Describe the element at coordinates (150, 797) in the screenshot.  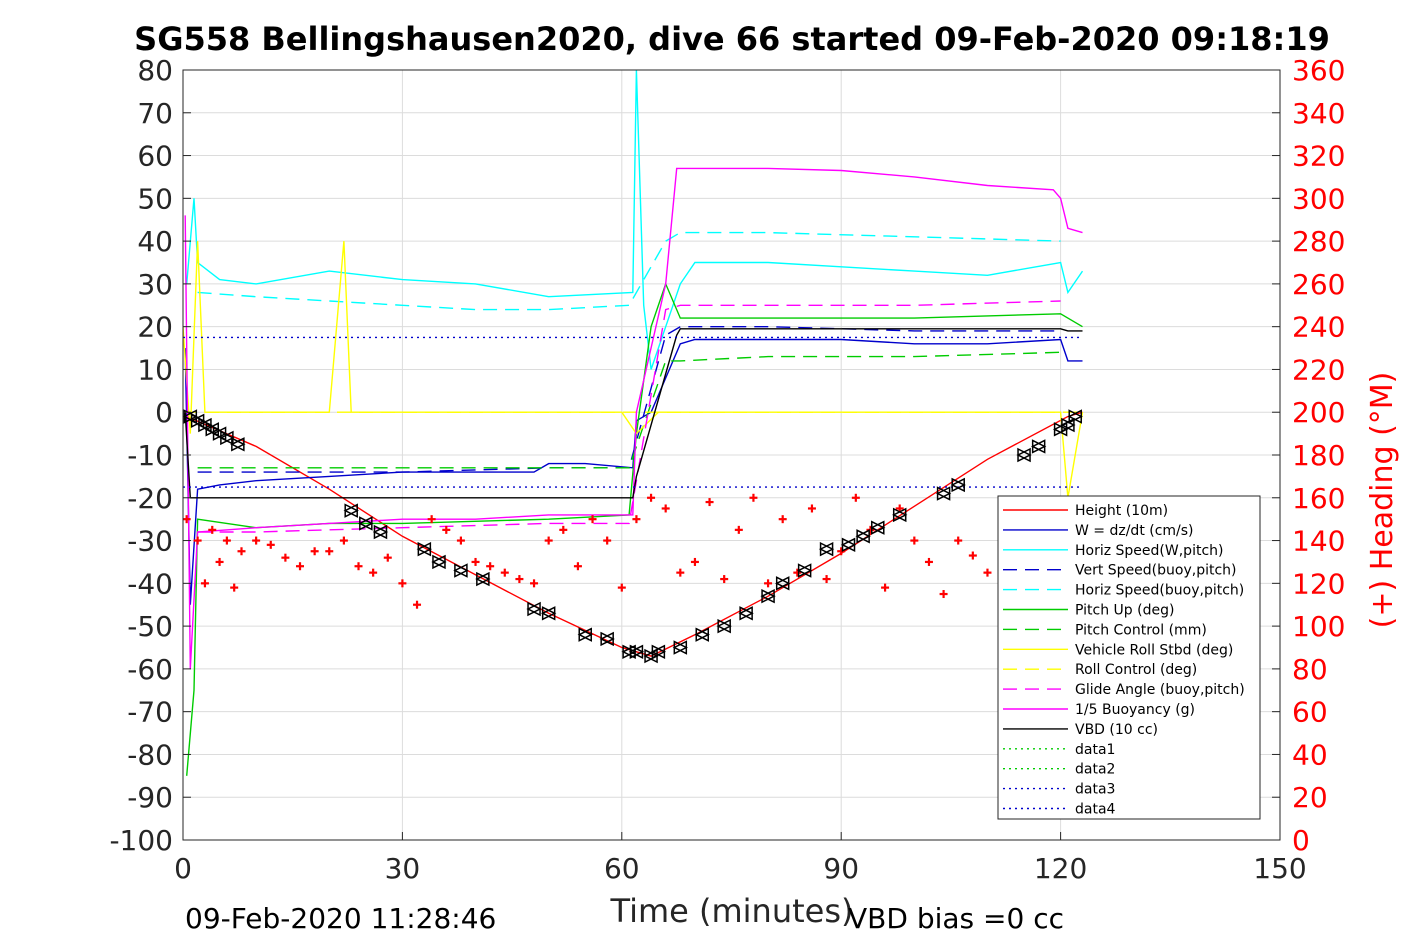
I see `left-tick-label: -90` at that location.